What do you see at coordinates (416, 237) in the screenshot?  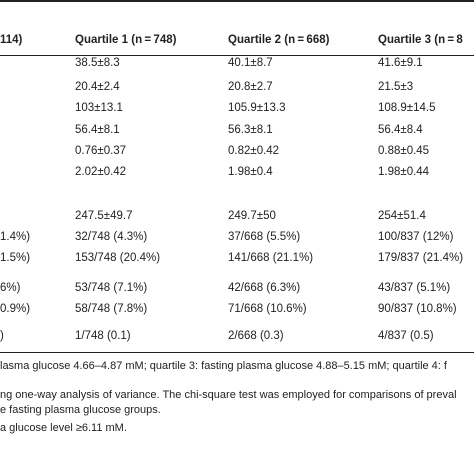 I see `cell: 100/837 (12%)` at bounding box center [416, 237].